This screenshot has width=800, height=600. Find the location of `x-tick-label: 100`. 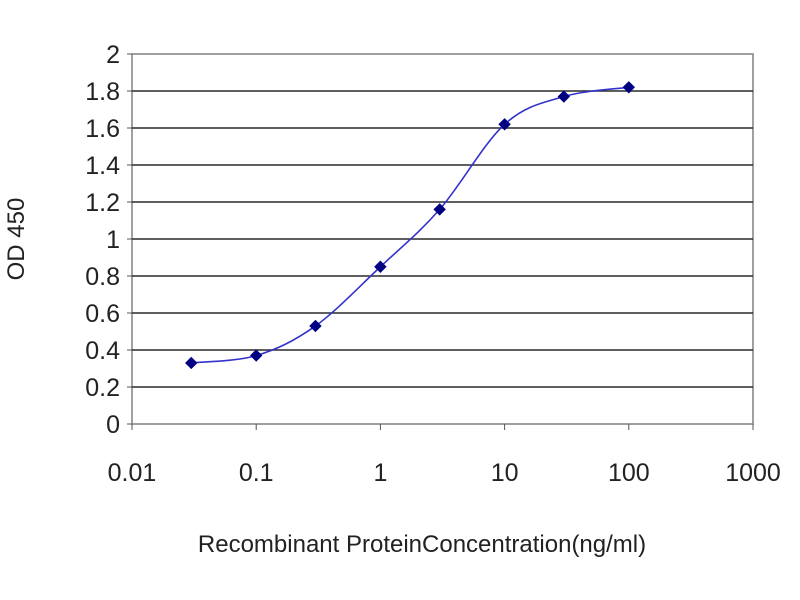

x-tick-label: 100 is located at coordinates (629, 473).